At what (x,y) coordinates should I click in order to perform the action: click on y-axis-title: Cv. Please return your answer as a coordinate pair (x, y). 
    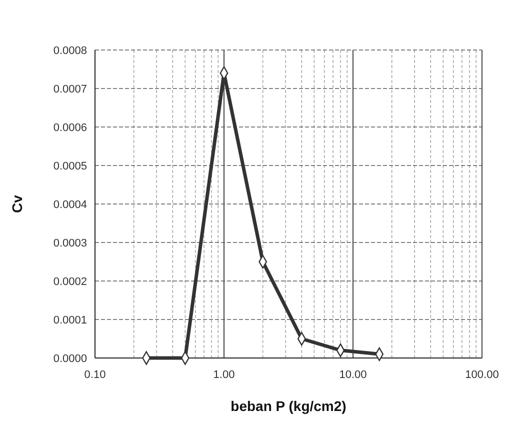
    Looking at the image, I should click on (17, 203).